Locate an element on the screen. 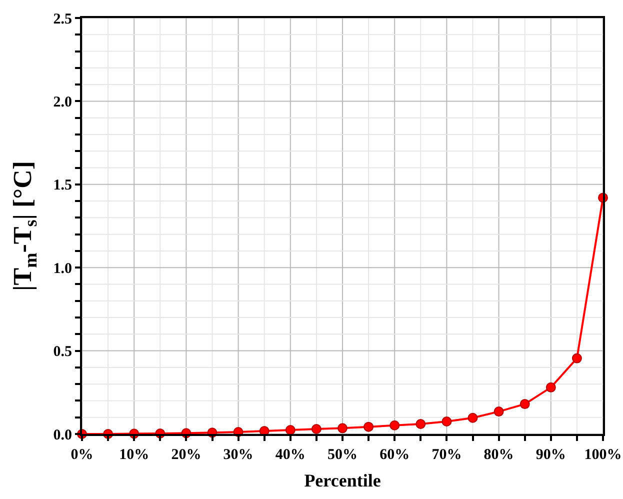 The image size is (623, 499). x-tick-label: 20% is located at coordinates (186, 455).